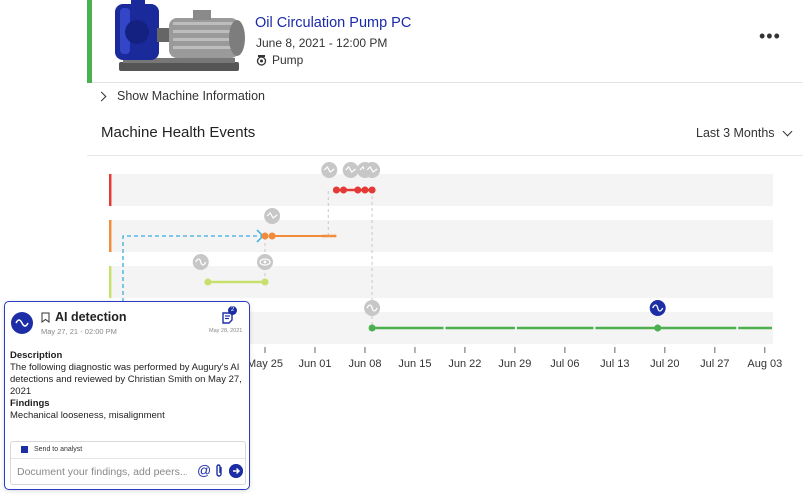 Image resolution: width=803 pixels, height=495 pixels. I want to click on chevron-down-icon, so click(787, 131).